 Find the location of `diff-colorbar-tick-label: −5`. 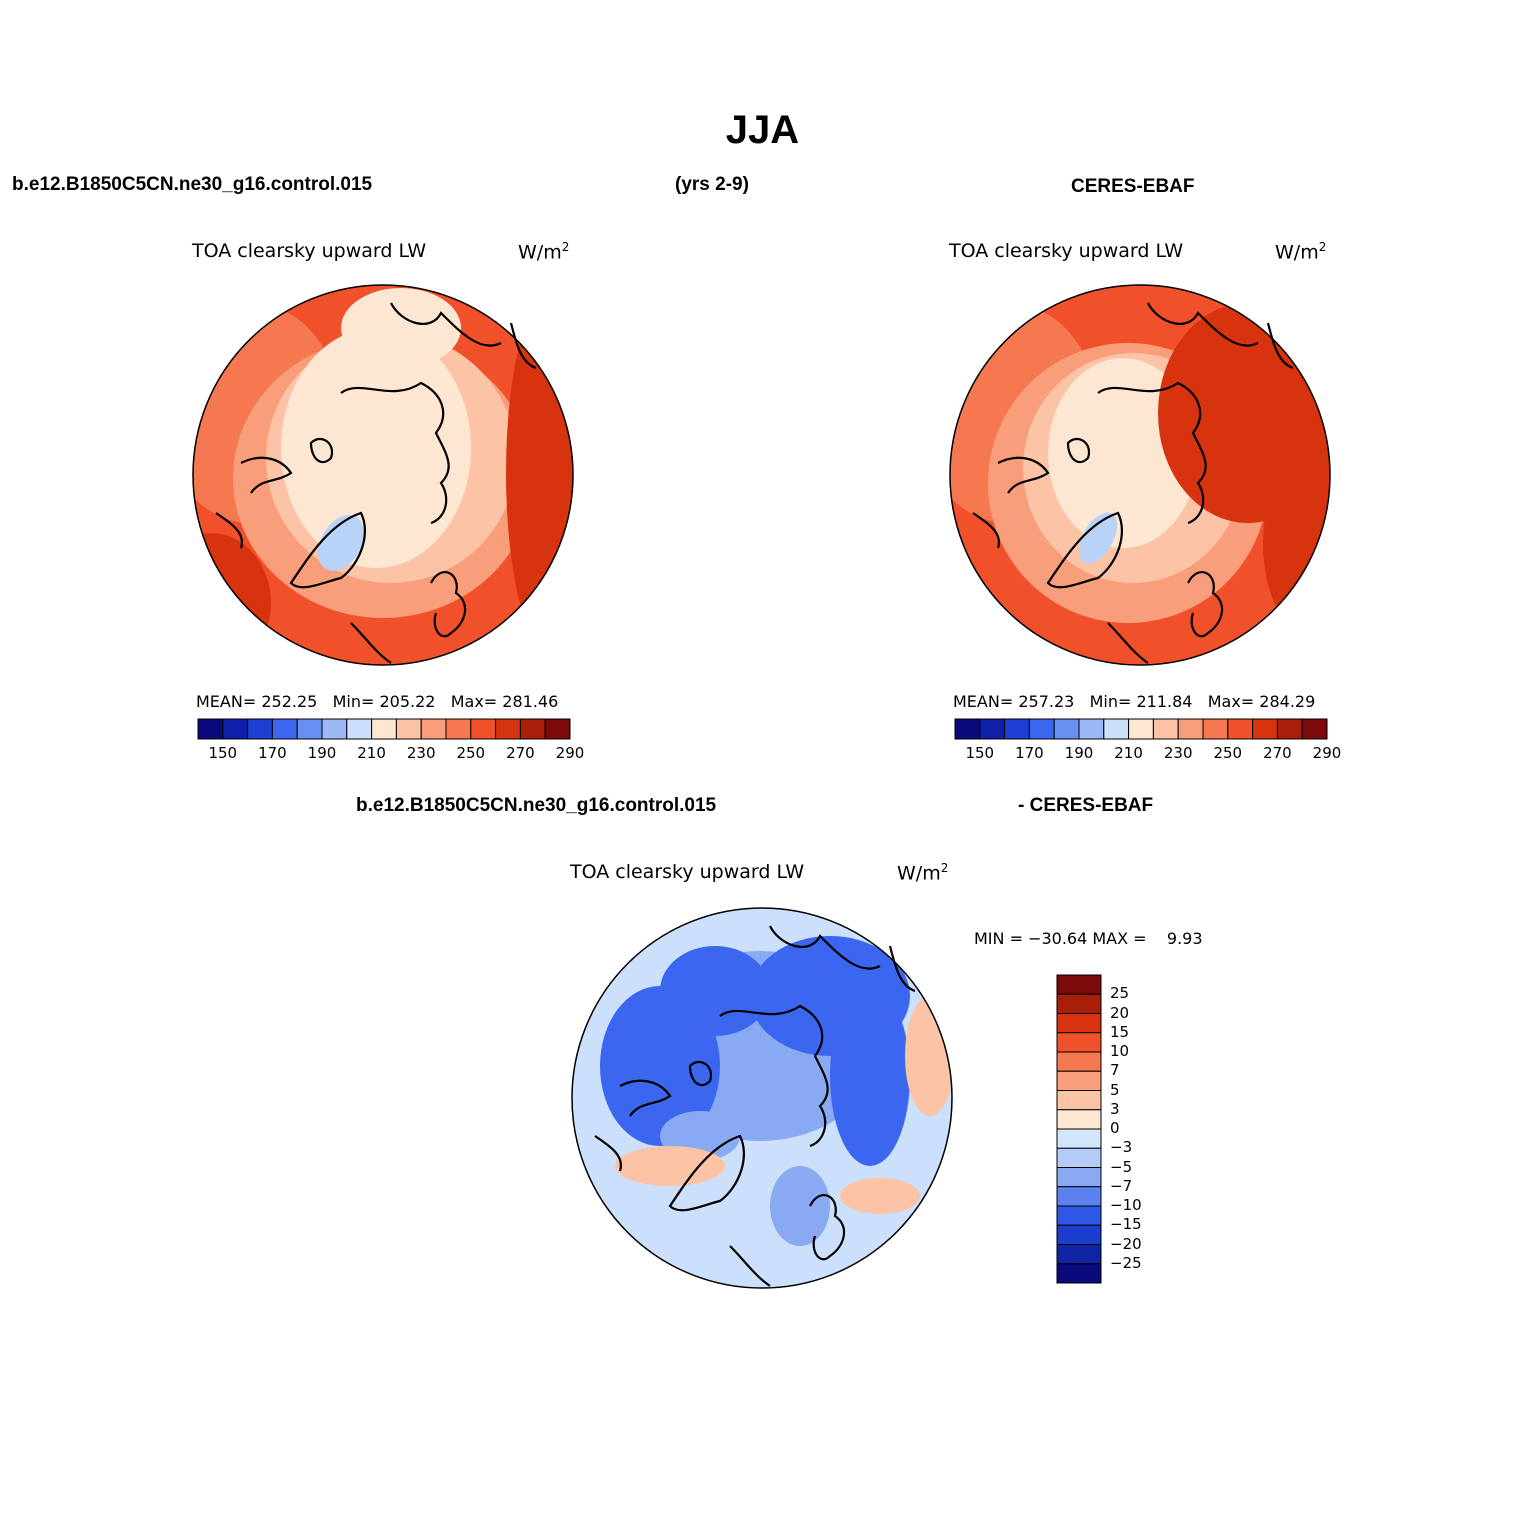

diff-colorbar-tick-label: −5 is located at coordinates (1121, 1166).